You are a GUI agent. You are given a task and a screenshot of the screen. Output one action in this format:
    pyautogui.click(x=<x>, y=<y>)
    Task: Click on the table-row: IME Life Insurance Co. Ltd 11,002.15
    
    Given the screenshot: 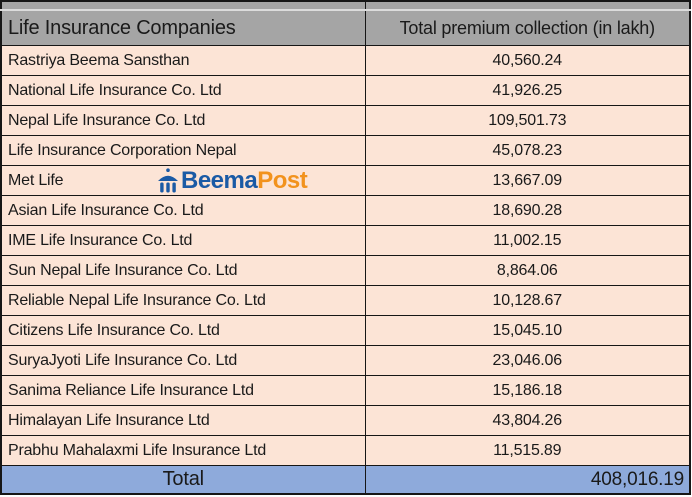 What is the action you would take?
    pyautogui.click(x=345, y=240)
    